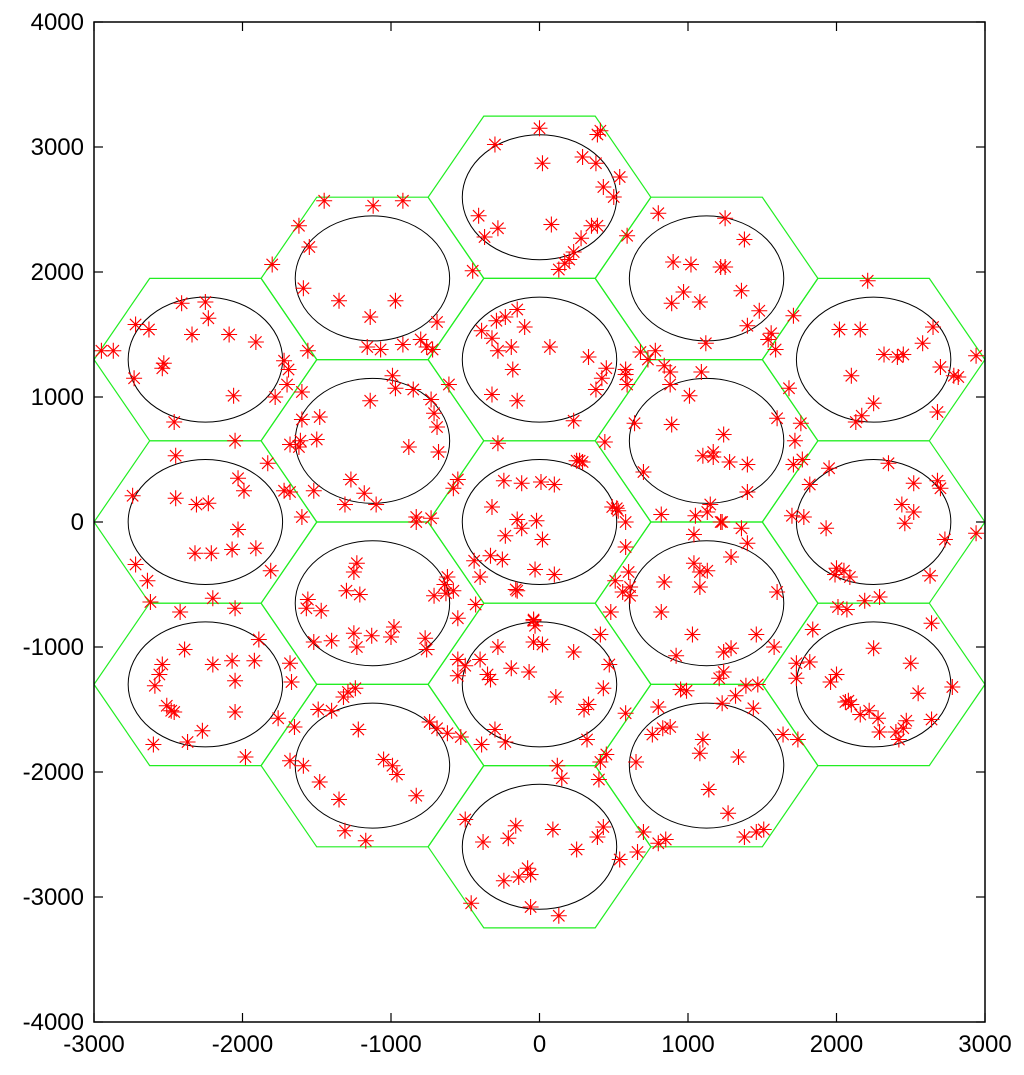  What do you see at coordinates (57, 397) in the screenshot?
I see `y-tick-label: 1000` at bounding box center [57, 397].